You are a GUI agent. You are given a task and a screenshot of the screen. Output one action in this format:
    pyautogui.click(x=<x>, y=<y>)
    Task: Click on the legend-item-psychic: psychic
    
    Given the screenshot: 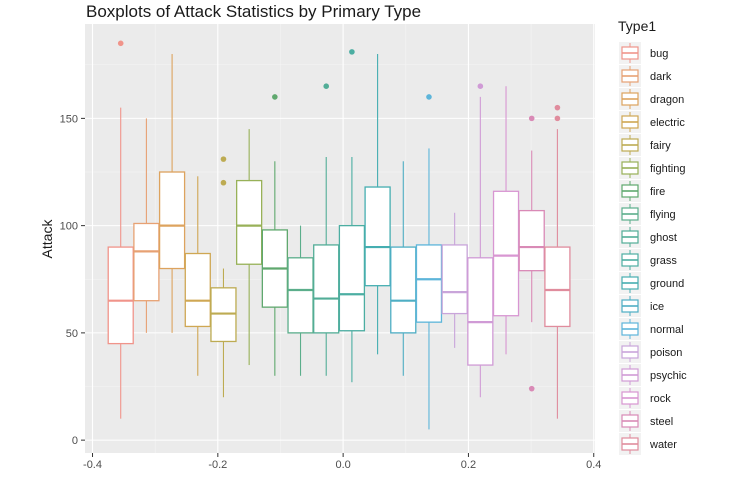 What is the action you would take?
    pyautogui.click(x=653, y=375)
    